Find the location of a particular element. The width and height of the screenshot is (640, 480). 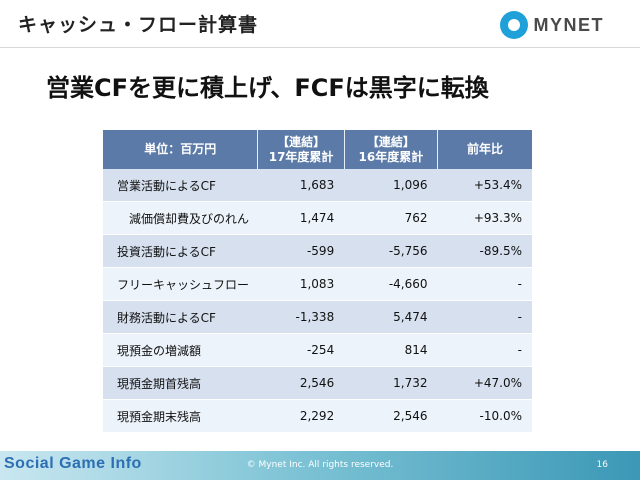

cell-yoy: +93.3% is located at coordinates (484, 218).